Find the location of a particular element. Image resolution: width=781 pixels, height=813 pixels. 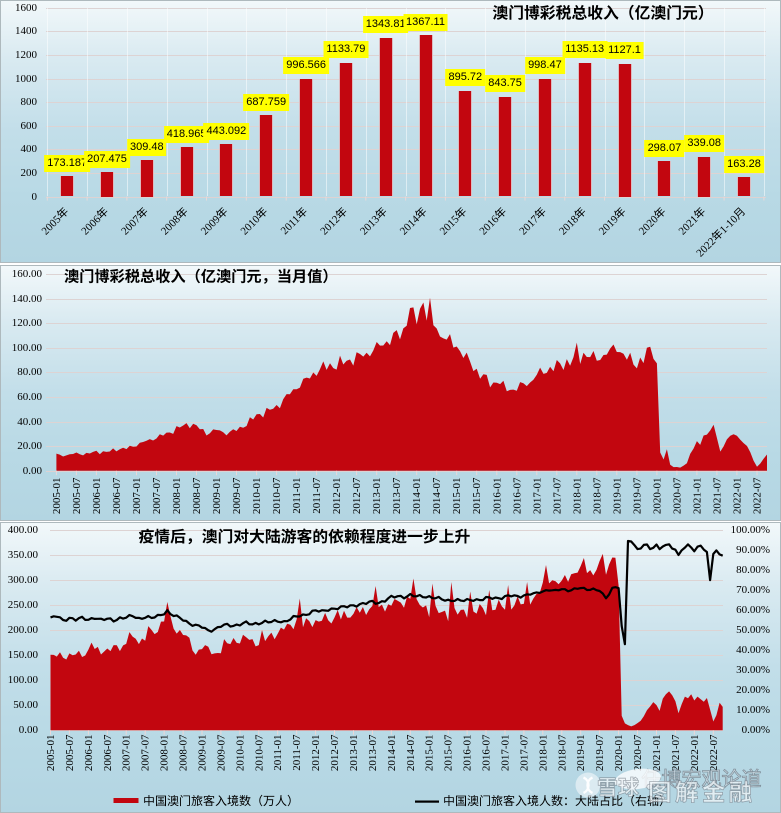

svg-text: 2015 is located at coordinates (450, 225).